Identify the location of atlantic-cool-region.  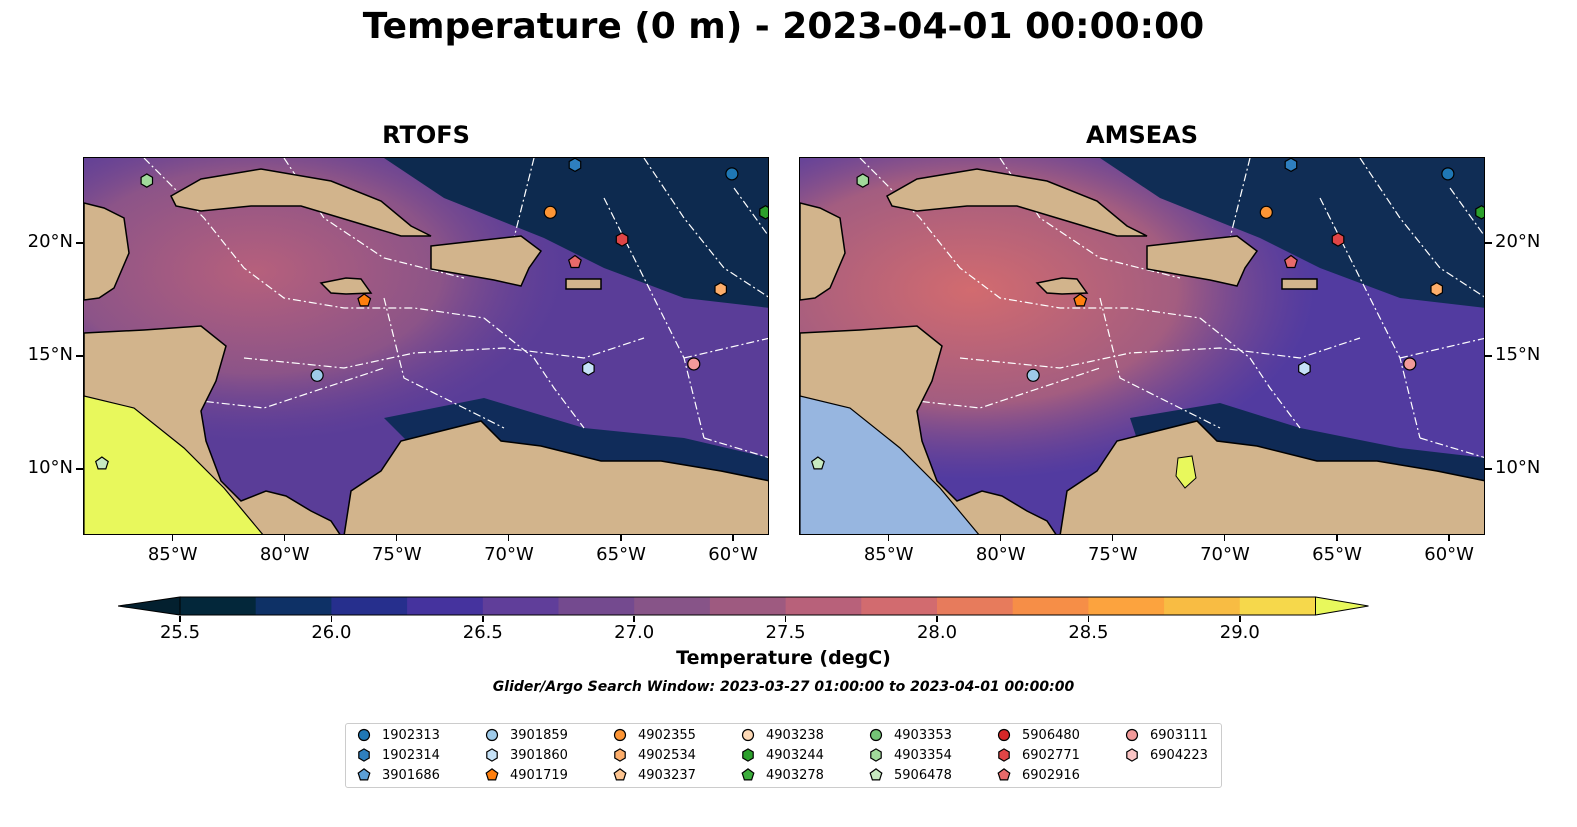
(1292, 233).